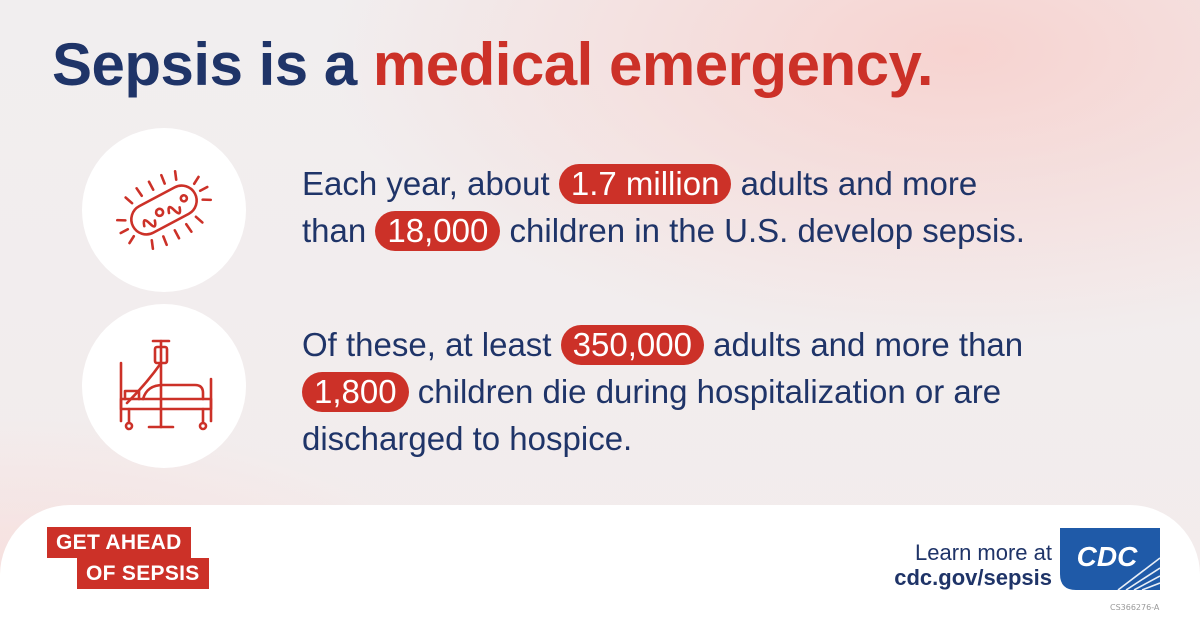 The image size is (1200, 627). I want to click on campaign-line1: GET AHEAD, so click(119, 542).